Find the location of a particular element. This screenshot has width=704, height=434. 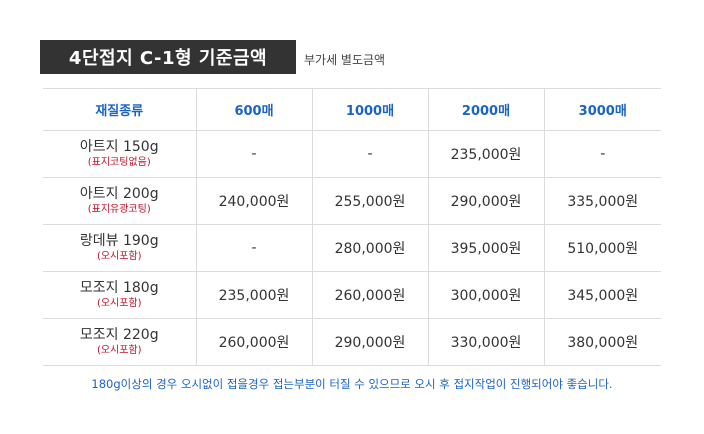

price-cell: 395,000원 is located at coordinates (486, 248).